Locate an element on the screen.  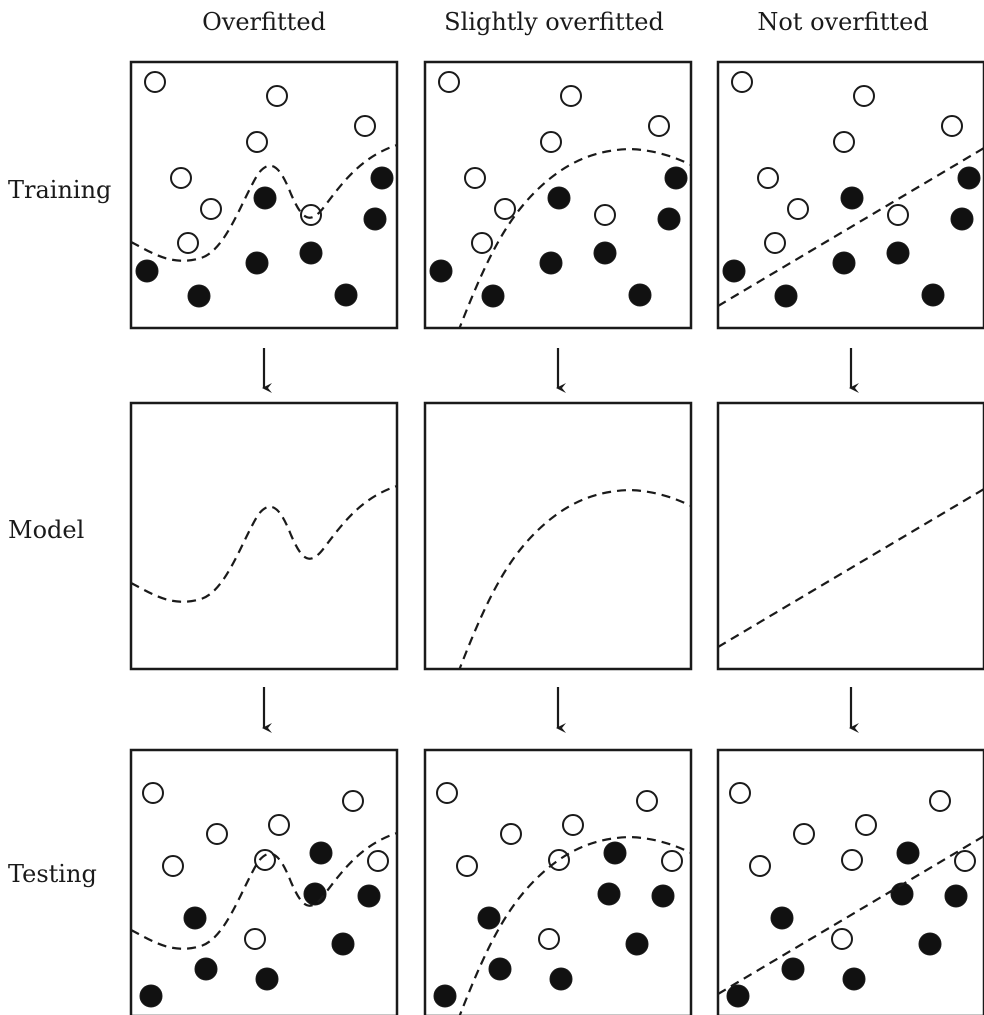
row-label-testing: Testing is located at coordinates (52, 874).